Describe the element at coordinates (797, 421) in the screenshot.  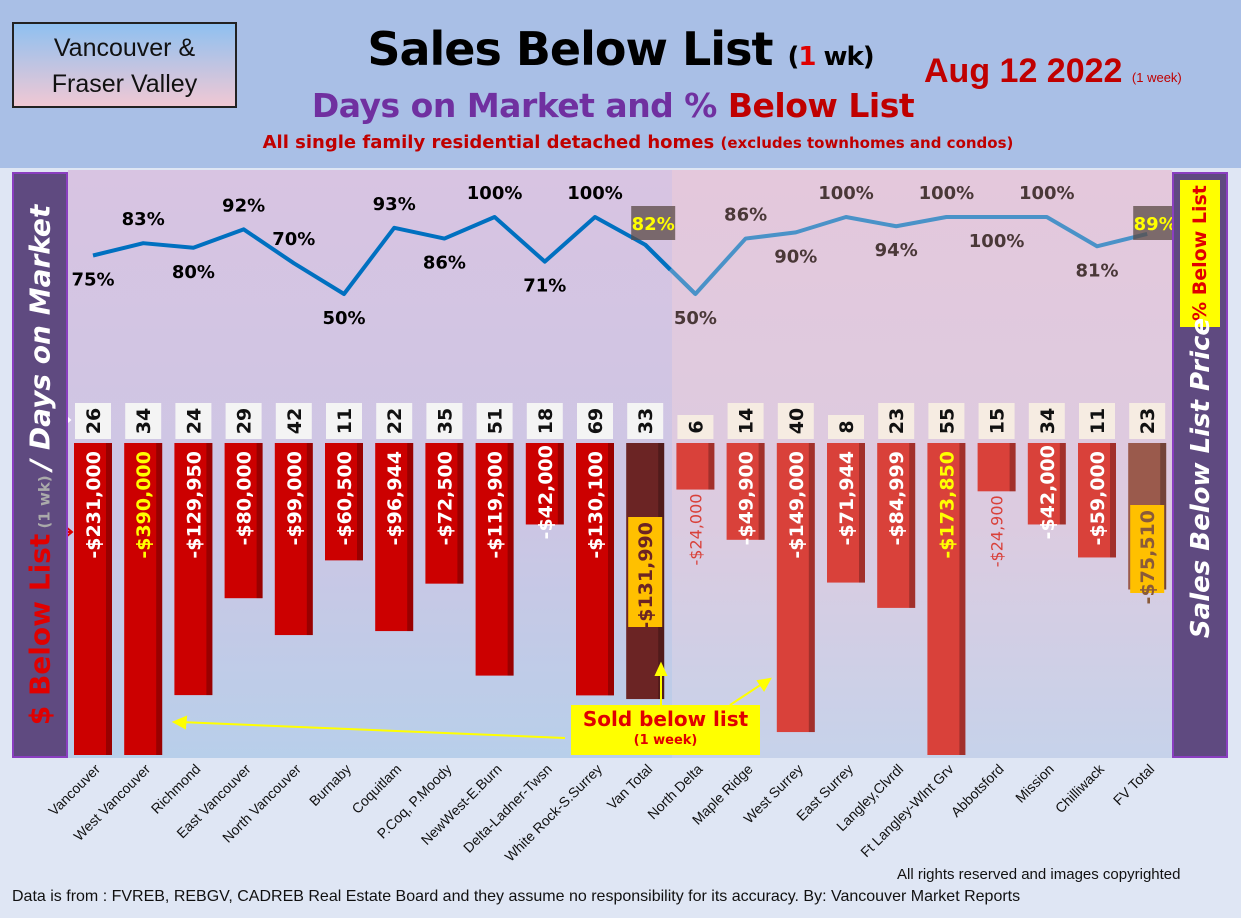
I see `dom-label: 40` at that location.